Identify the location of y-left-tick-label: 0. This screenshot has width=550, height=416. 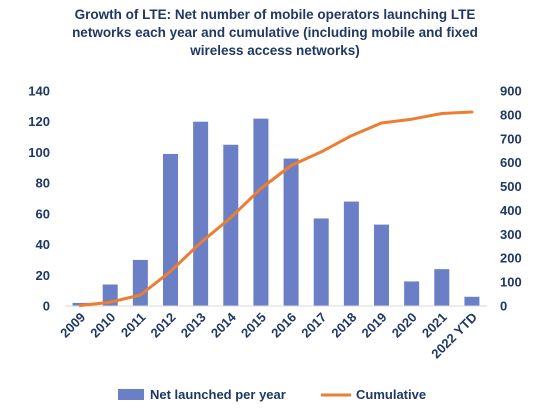
(46, 306).